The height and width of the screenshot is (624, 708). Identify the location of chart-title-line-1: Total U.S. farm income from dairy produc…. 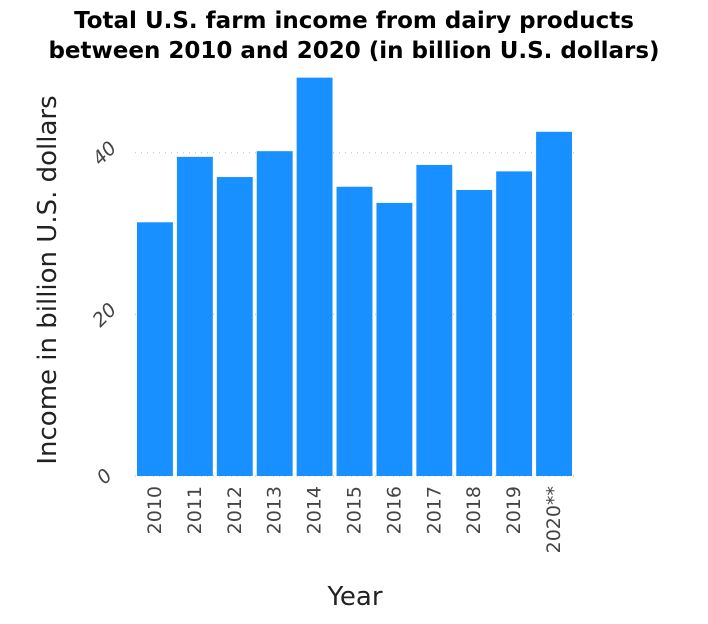
(354, 21).